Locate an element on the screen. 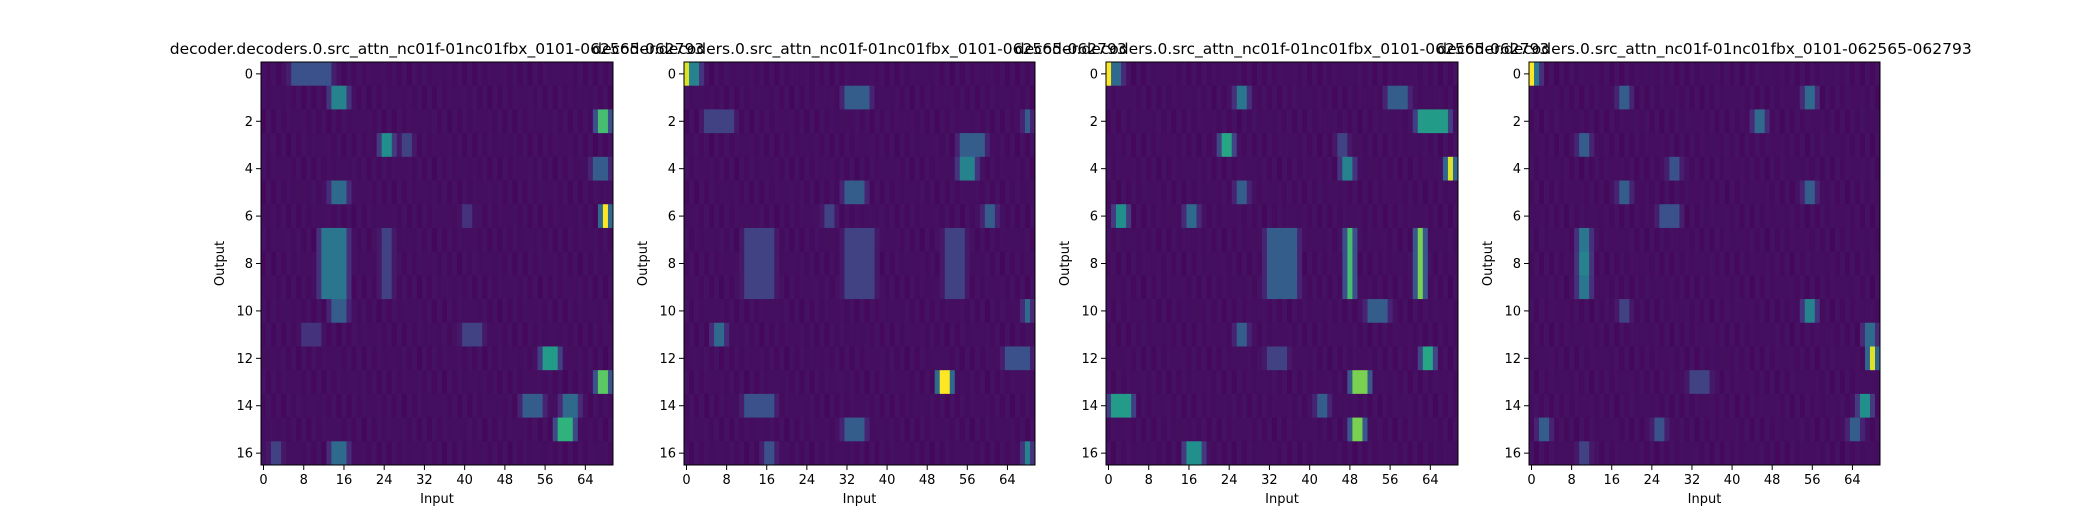 The width and height of the screenshot is (2080, 520). x-tick-label: 0 is located at coordinates (686, 480).